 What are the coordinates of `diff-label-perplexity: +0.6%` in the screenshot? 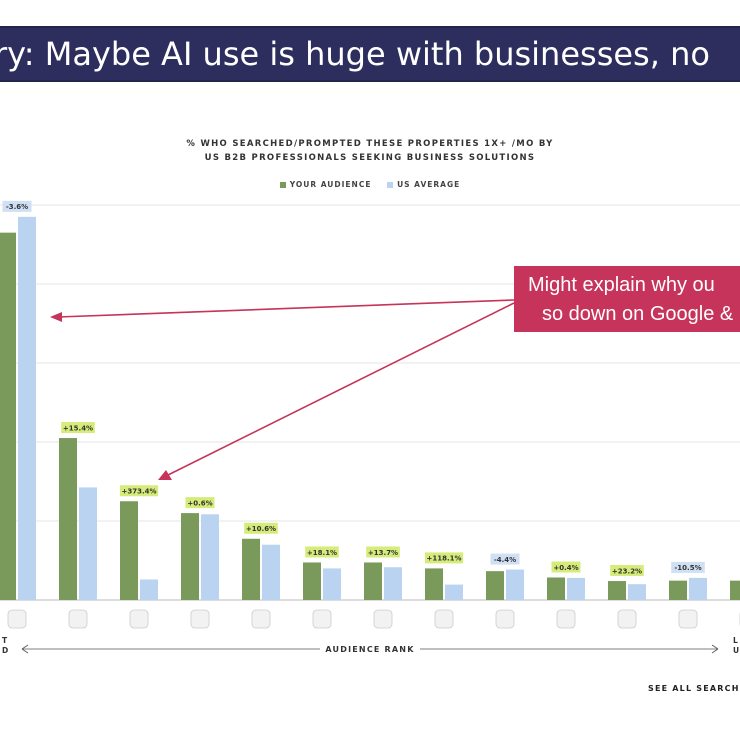 It's located at (199, 503).